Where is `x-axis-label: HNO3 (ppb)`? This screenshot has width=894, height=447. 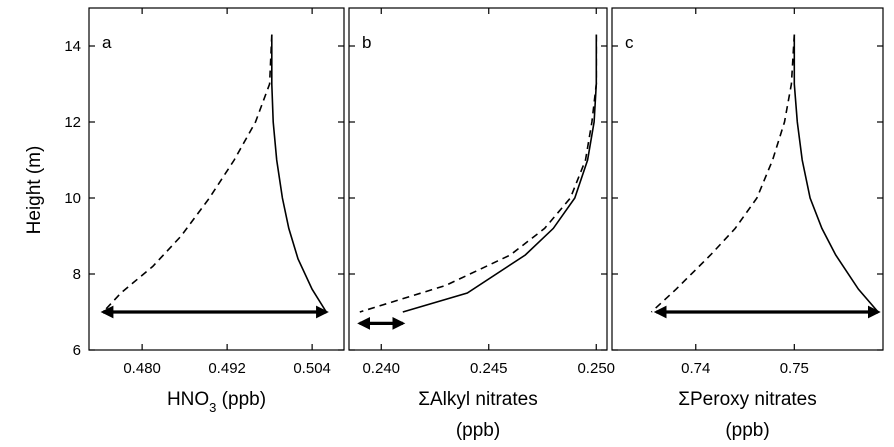 x-axis-label: HNO3 (ppb) is located at coordinates (216, 402).